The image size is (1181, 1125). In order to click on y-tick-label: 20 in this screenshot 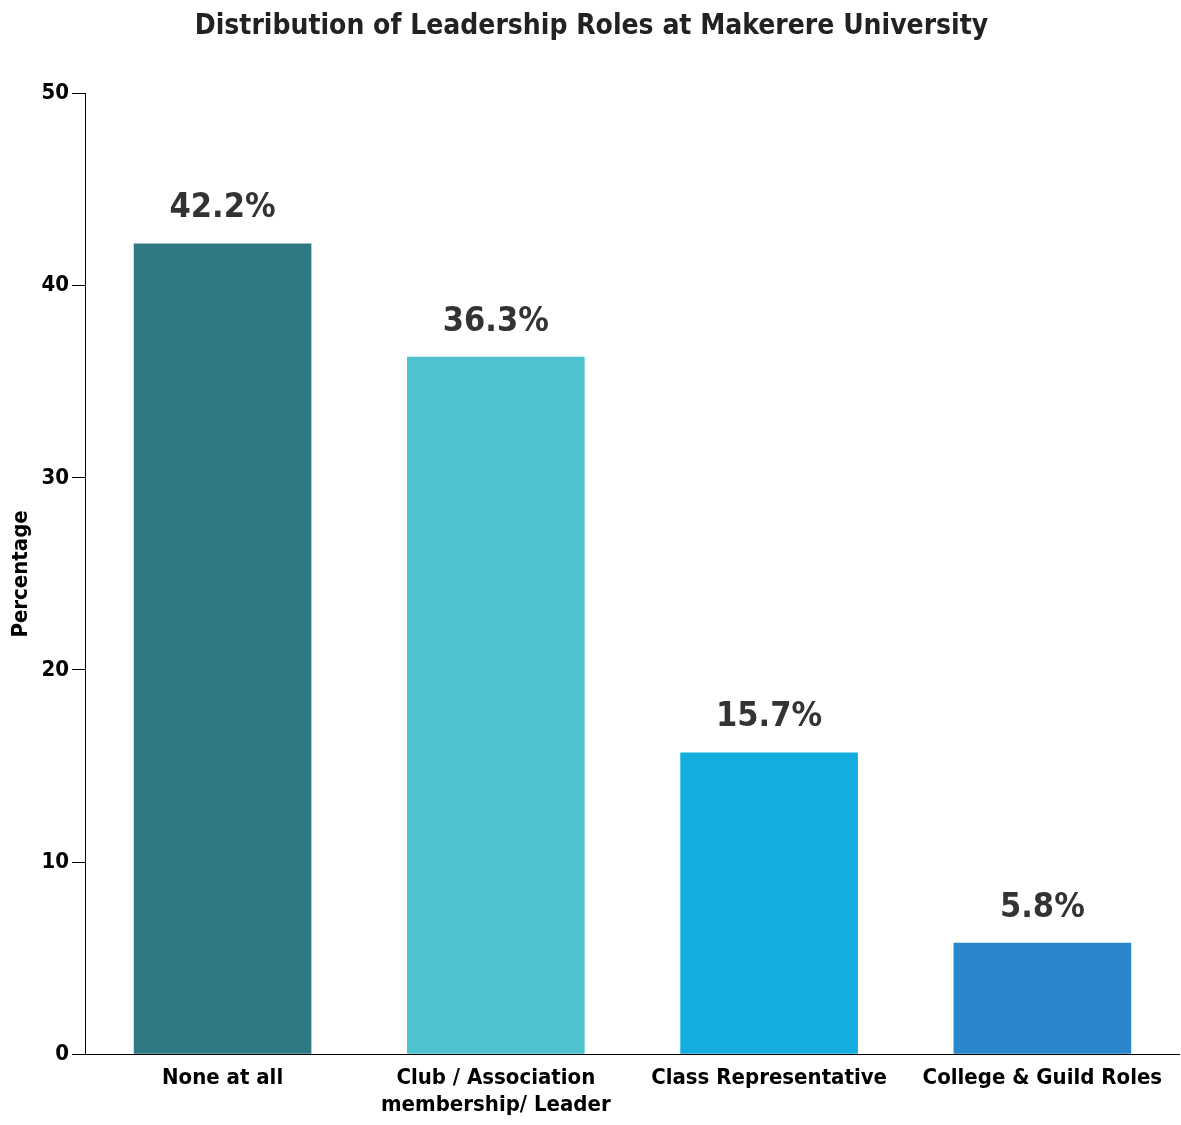, I will do `click(55, 668)`.